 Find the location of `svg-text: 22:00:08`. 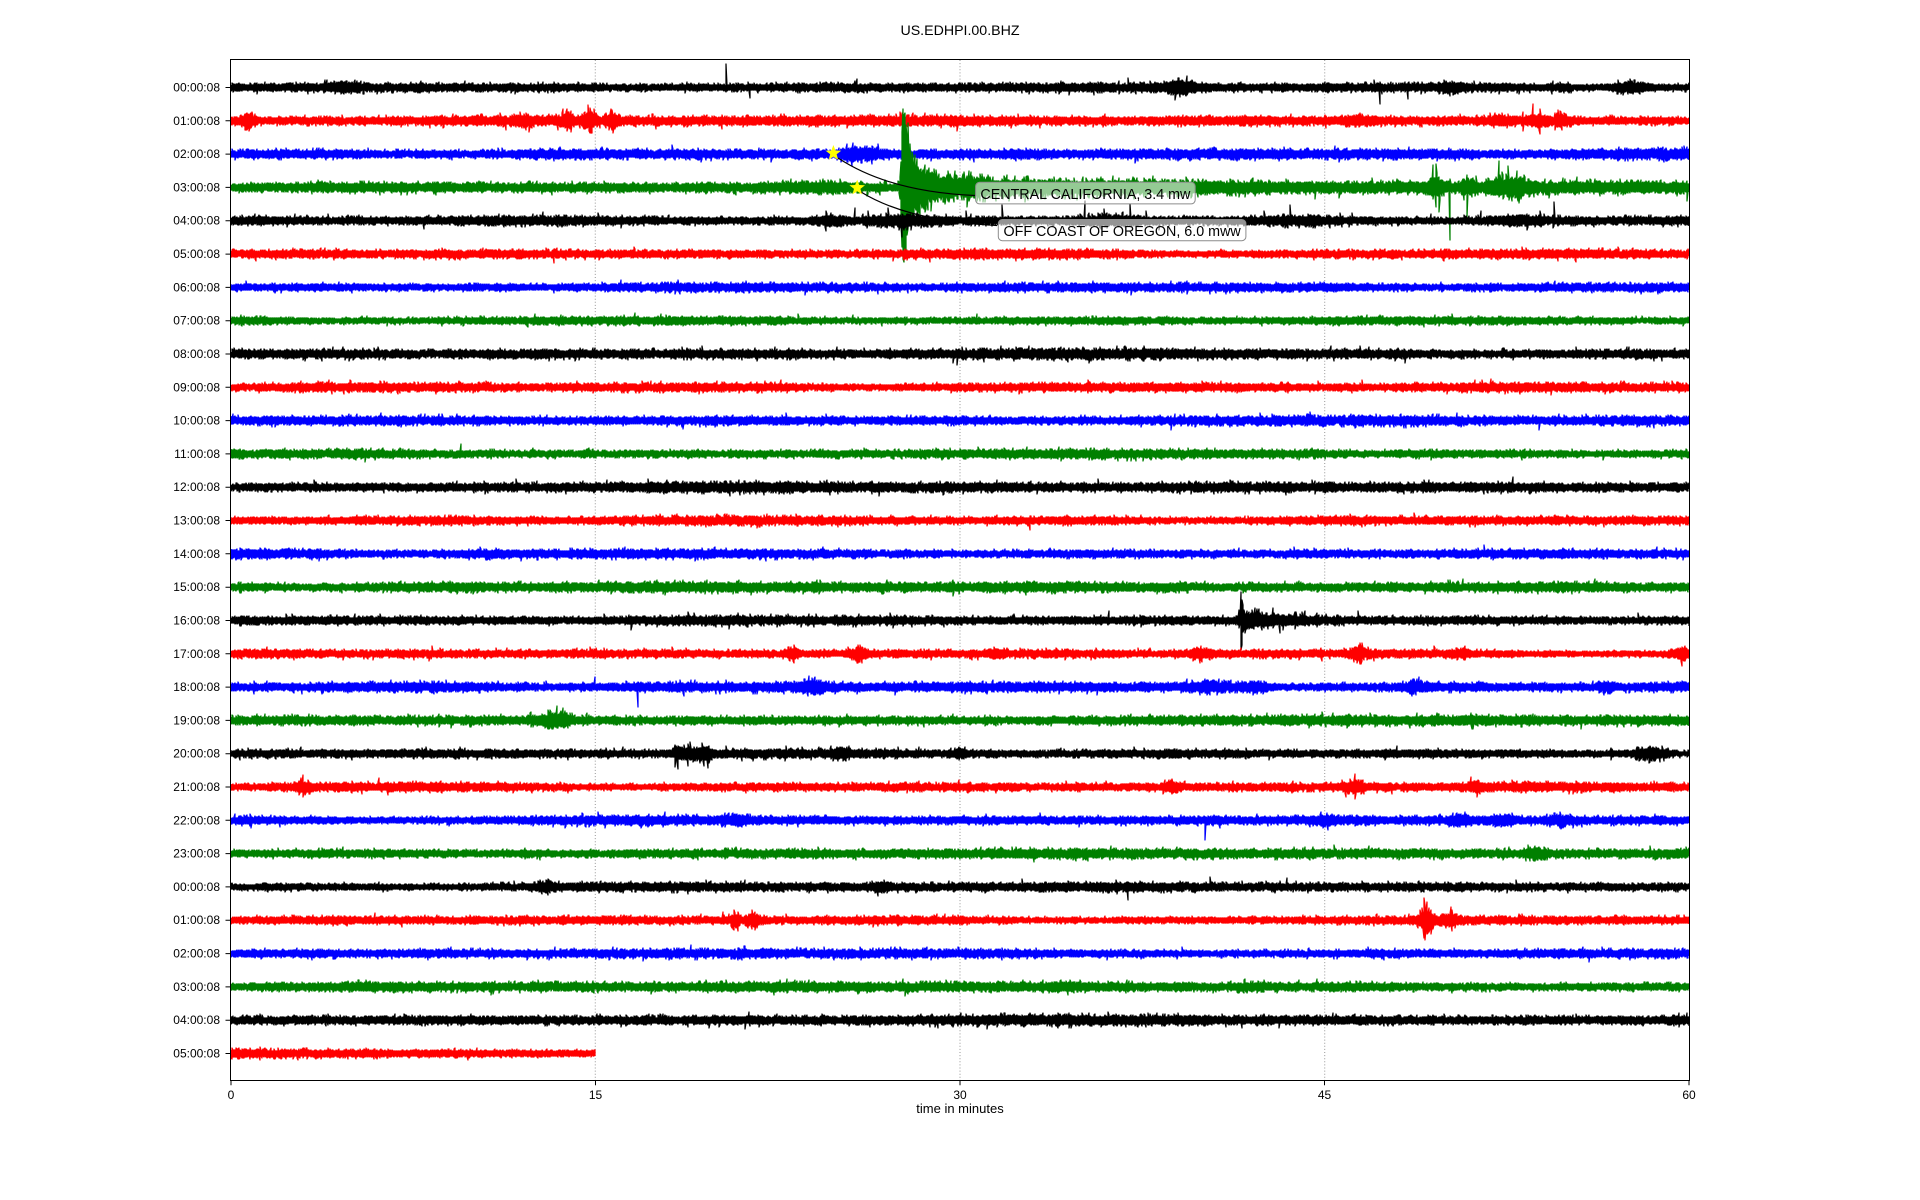

svg-text: 22:00:08 is located at coordinates (196, 820).